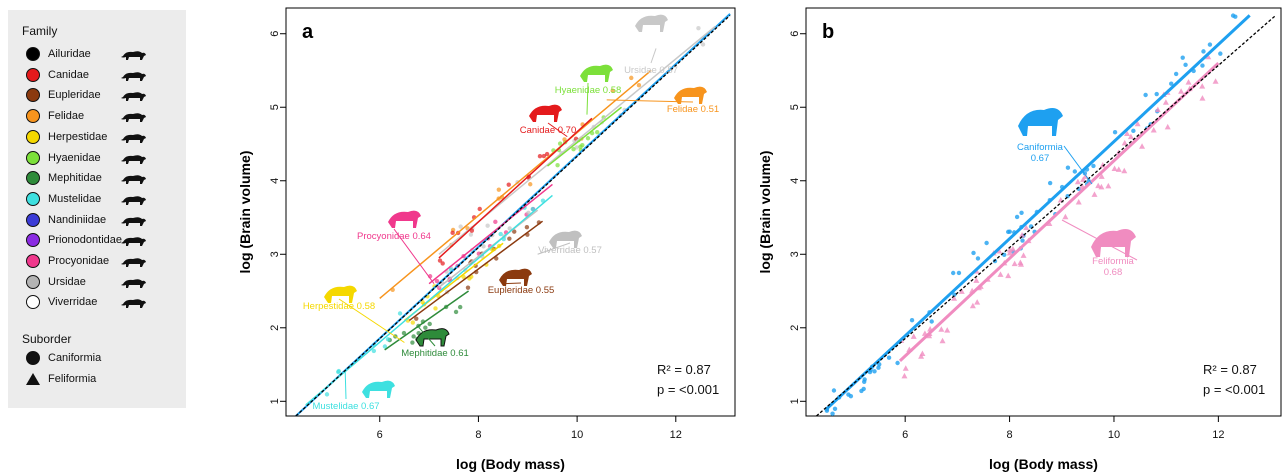  What do you see at coordinates (651, 70) in the screenshot?
I see `series-label-ursidae: Ursidae 0.57` at bounding box center [651, 70].